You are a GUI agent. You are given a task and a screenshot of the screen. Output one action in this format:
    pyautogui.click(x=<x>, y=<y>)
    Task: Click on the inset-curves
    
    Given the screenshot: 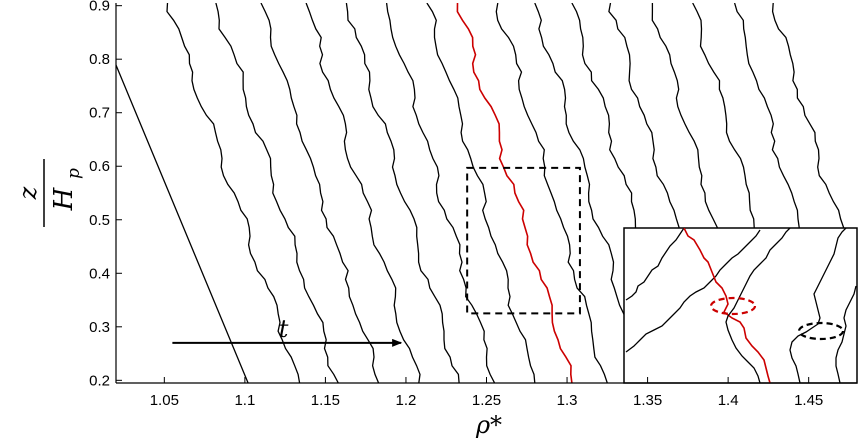 What is the action you would take?
    pyautogui.click(x=741, y=305)
    